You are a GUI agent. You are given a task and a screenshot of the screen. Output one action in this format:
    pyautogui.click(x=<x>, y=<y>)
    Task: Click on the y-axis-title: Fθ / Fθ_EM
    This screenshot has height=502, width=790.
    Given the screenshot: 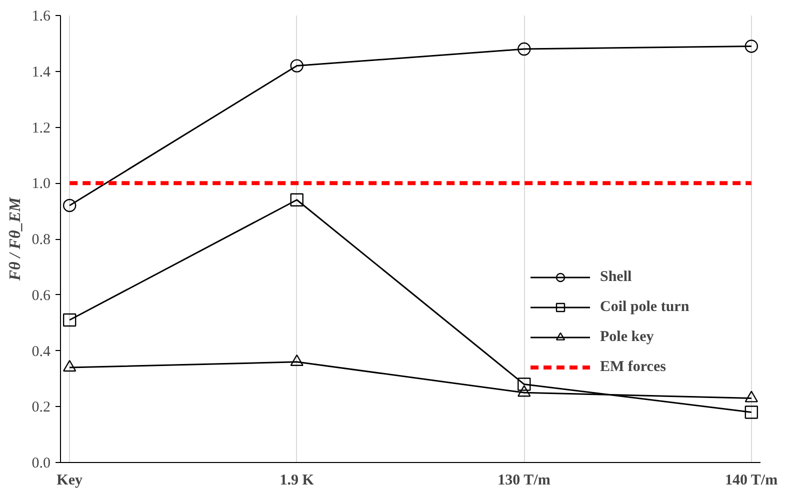 What is the action you would take?
    pyautogui.click(x=15, y=239)
    